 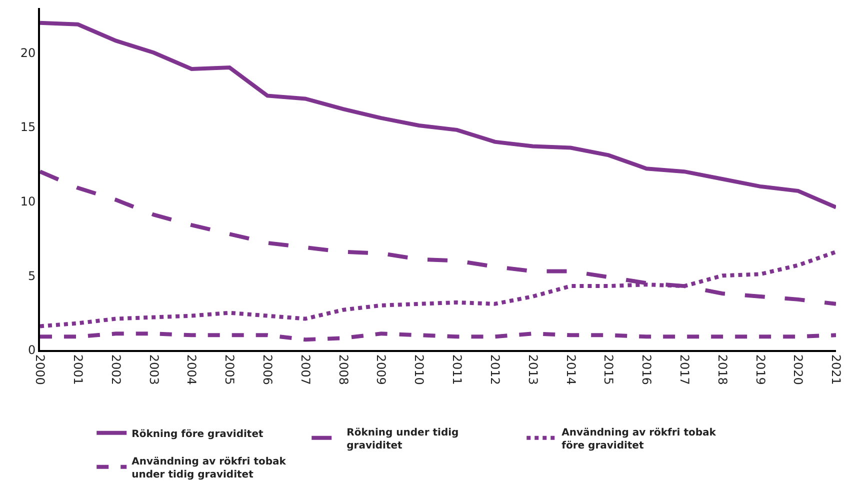 What do you see at coordinates (153, 369) in the screenshot?
I see `x-tick-label: 2003` at bounding box center [153, 369].